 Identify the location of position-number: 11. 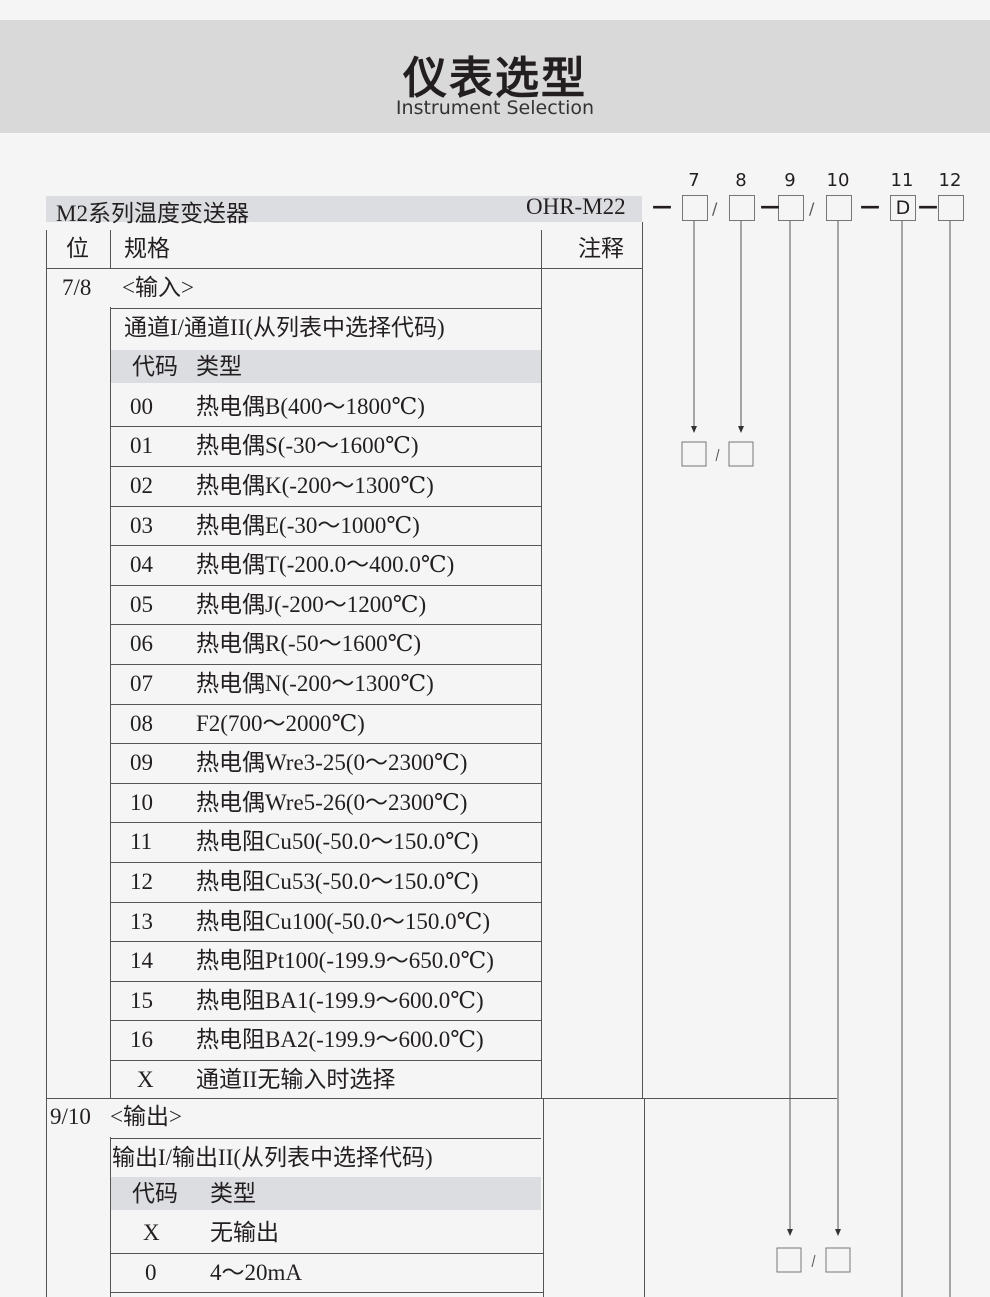
(902, 180).